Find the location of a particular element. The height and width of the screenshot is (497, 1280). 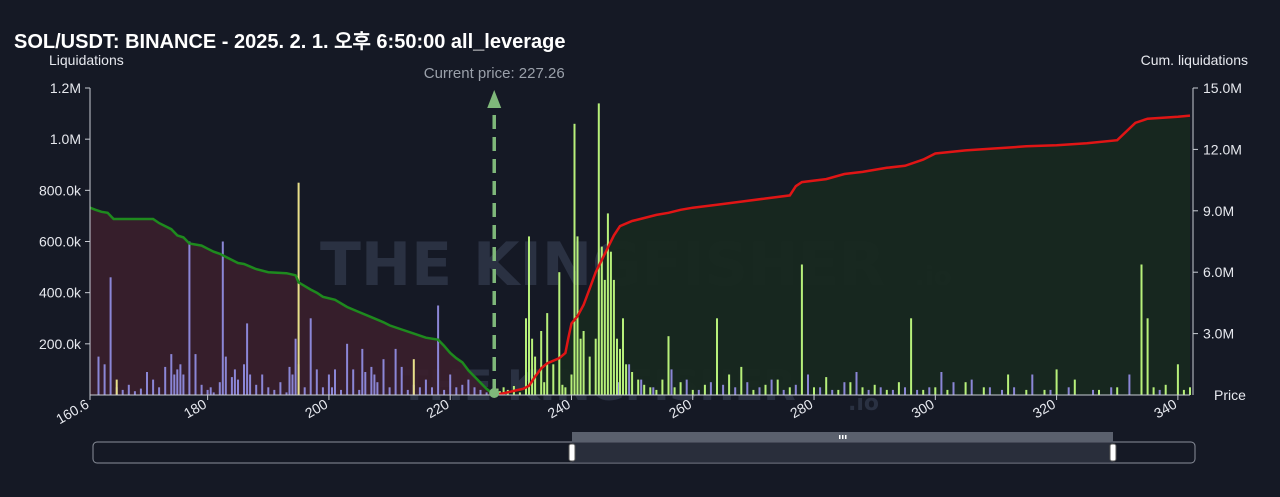

range-slider-grip-icon is located at coordinates (843, 437).